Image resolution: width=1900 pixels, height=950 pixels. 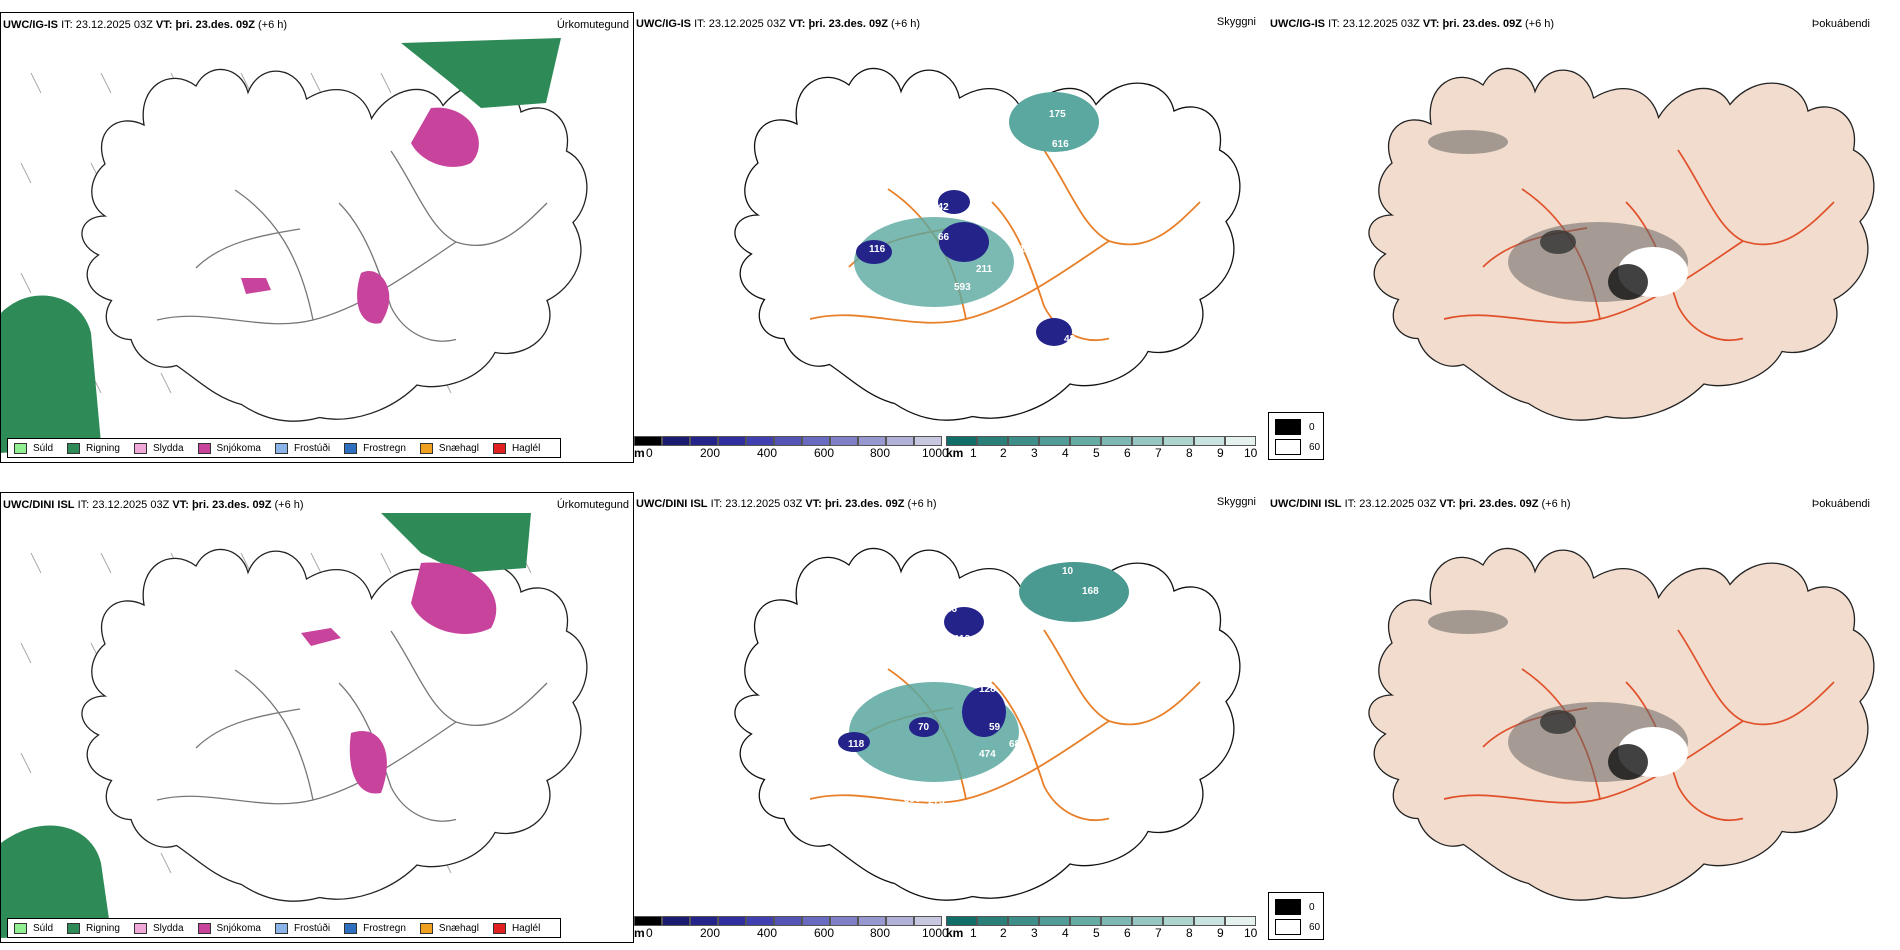 What do you see at coordinates (1057, 114) in the screenshot?
I see `svg-text: 175` at bounding box center [1057, 114].